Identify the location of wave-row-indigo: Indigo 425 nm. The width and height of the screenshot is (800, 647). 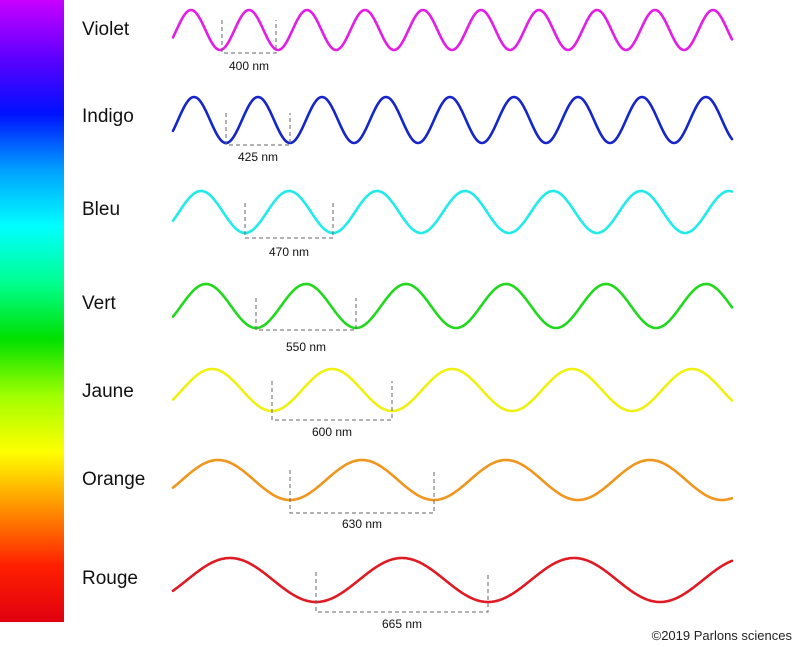
(408, 129).